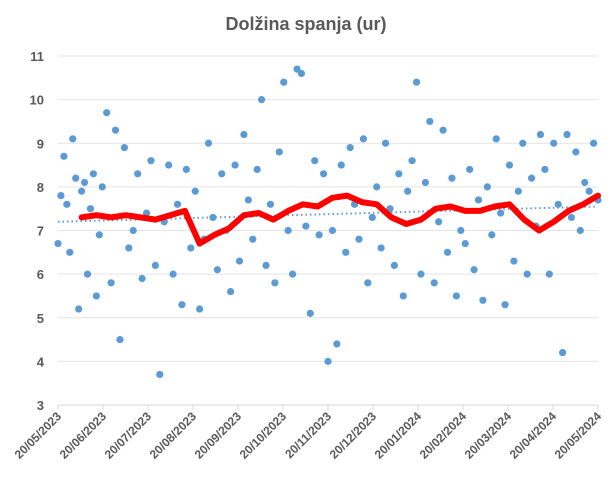  Describe the element at coordinates (533, 435) in the screenshot. I see `x-tick-label: 20/04/2024` at that location.